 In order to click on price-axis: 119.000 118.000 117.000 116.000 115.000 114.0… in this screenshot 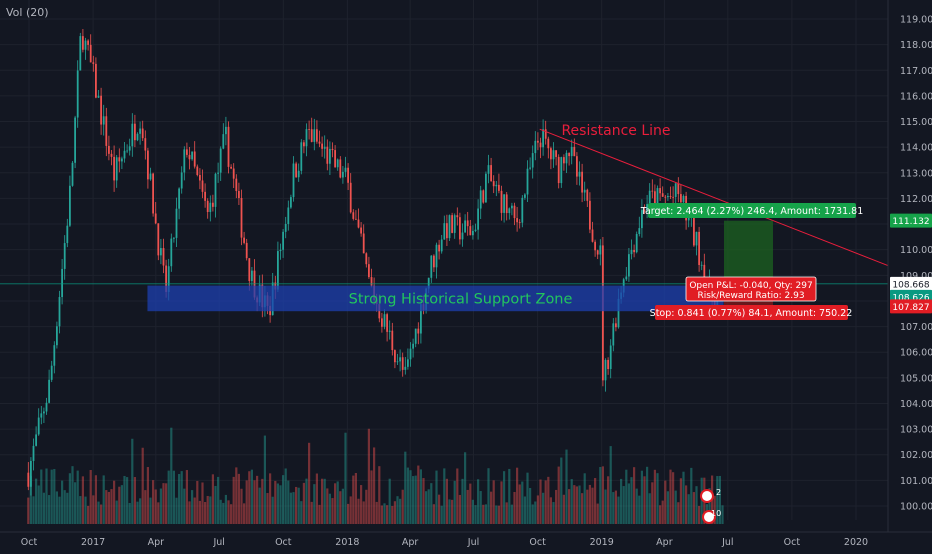, I will do `click(909, 266)`.